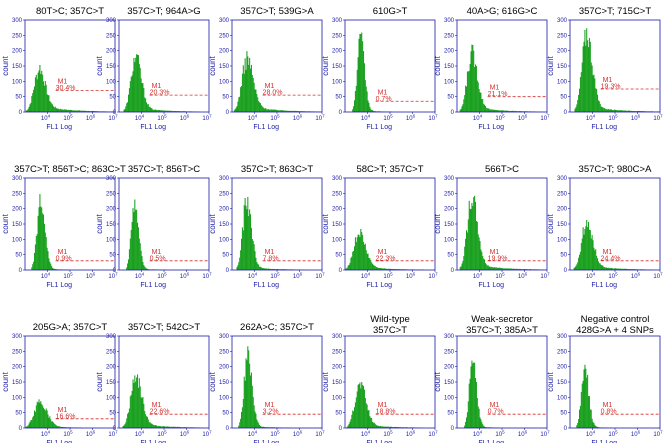 This screenshot has width=669, height=443. Describe the element at coordinates (91, 276) in the screenshot. I see `x-tick-label: 106` at that location.